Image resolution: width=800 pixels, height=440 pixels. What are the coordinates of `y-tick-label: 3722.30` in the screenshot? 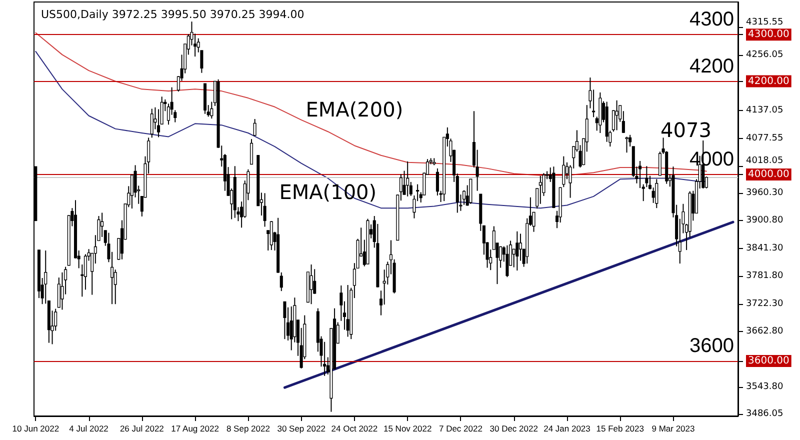 It's located at (765, 303).